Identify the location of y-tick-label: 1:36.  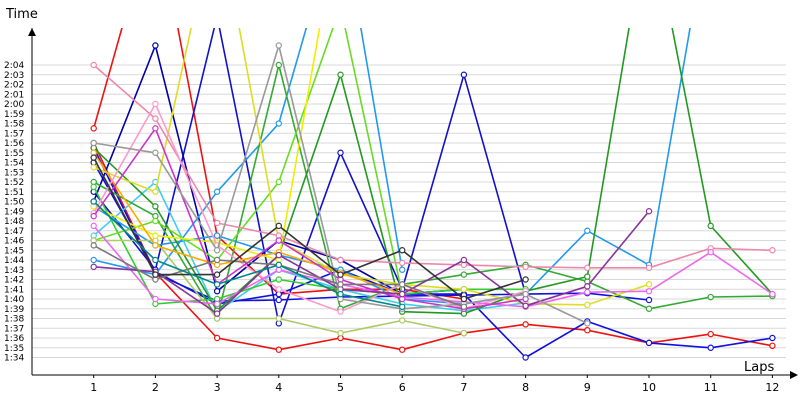
(14, 339).